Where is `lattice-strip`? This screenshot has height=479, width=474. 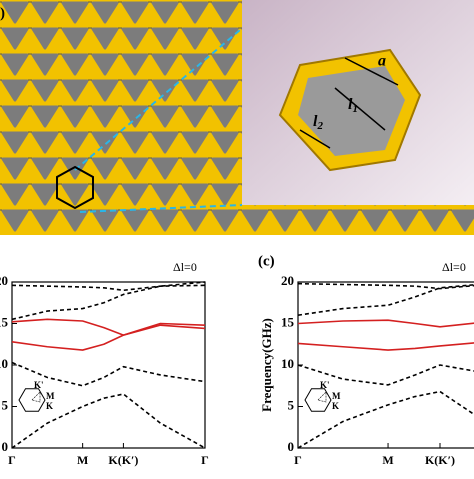
lattice-strip is located at coordinates (358, 220).